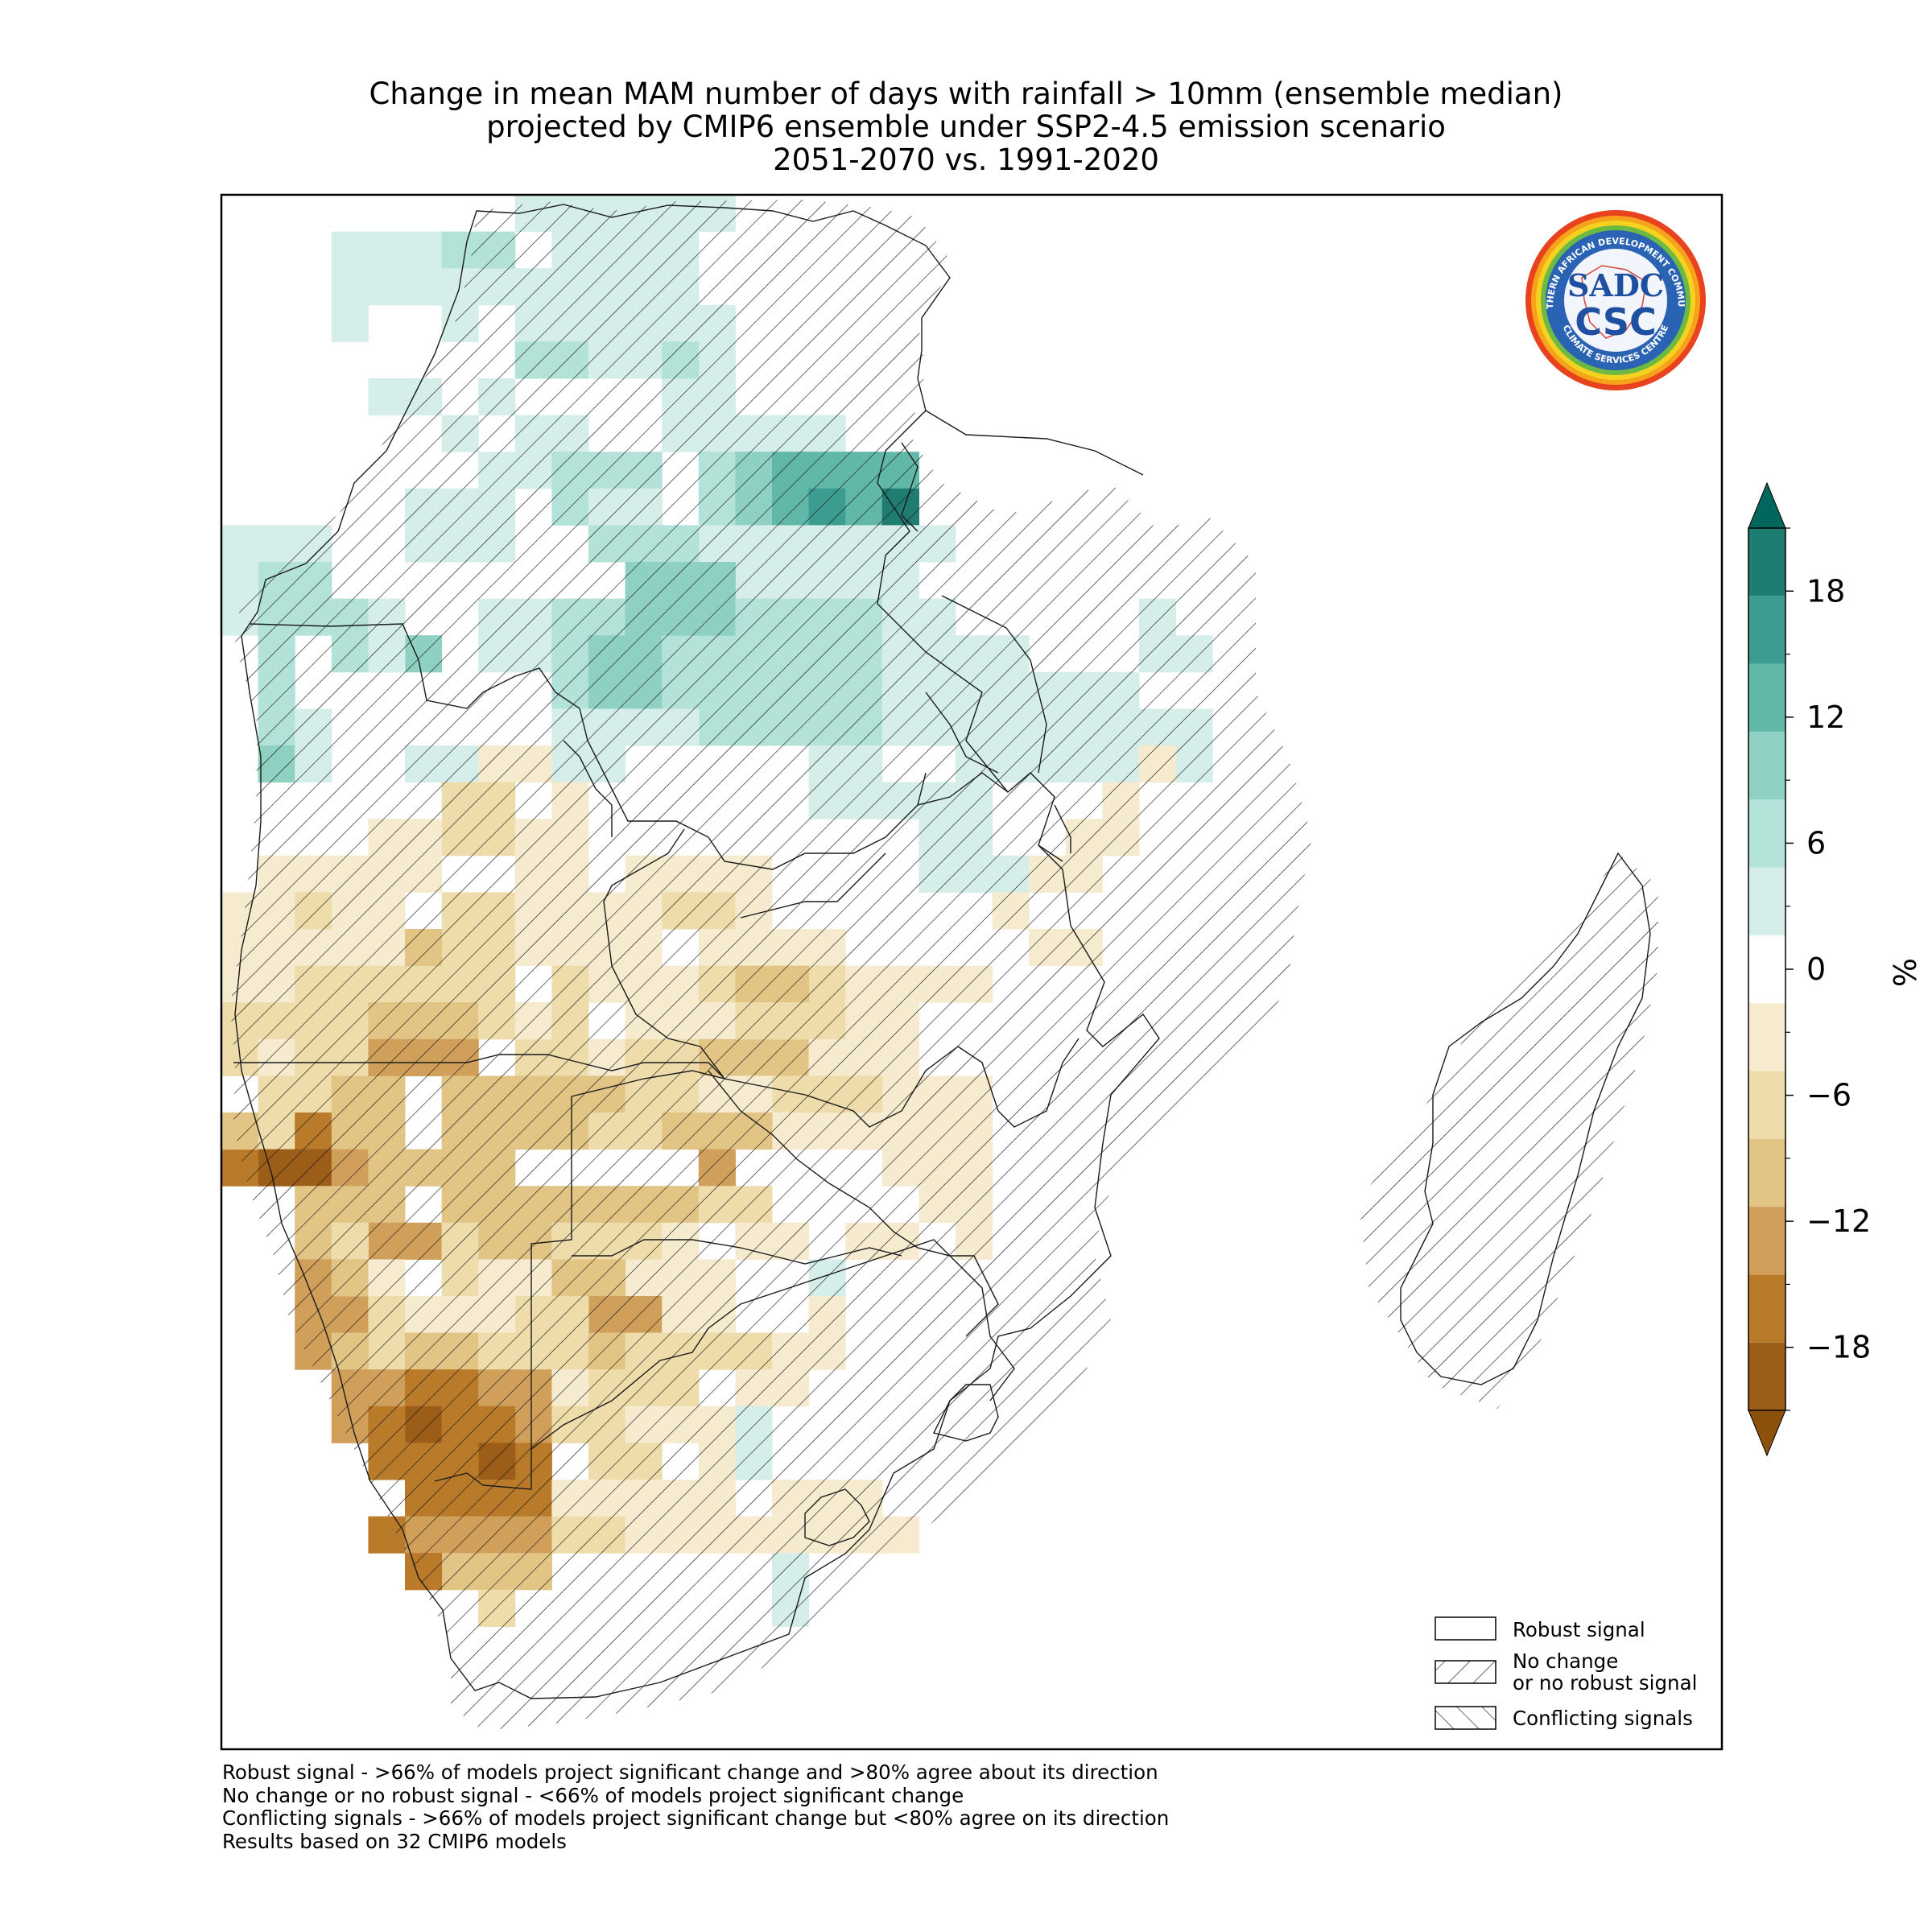 This screenshot has height=1932, width=1932. Describe the element at coordinates (1828, 969) in the screenshot. I see `colorbar-ticks: 18 12 6 0 −6 −12 −18` at that location.